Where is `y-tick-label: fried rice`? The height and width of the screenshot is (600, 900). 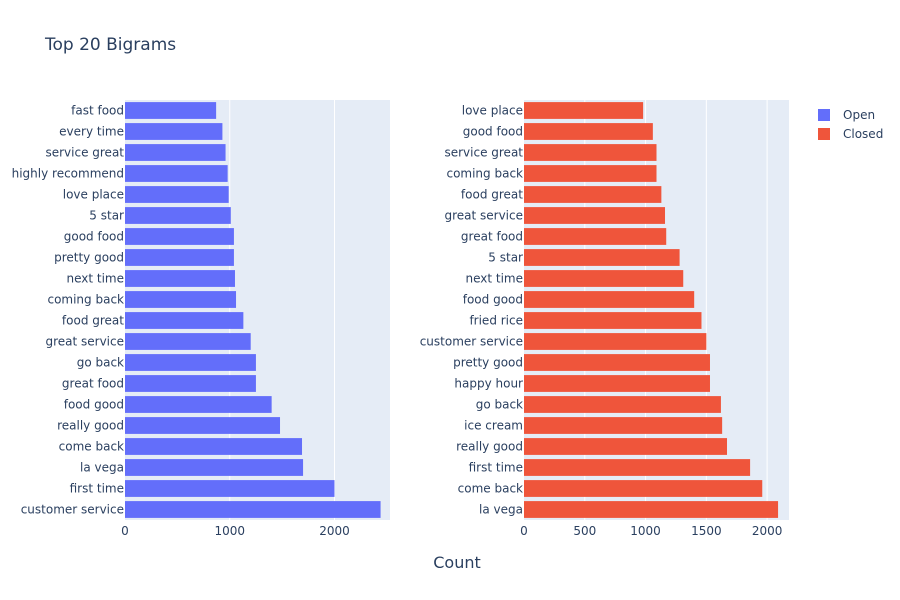 y-tick-label: fried rice is located at coordinates (496, 321).